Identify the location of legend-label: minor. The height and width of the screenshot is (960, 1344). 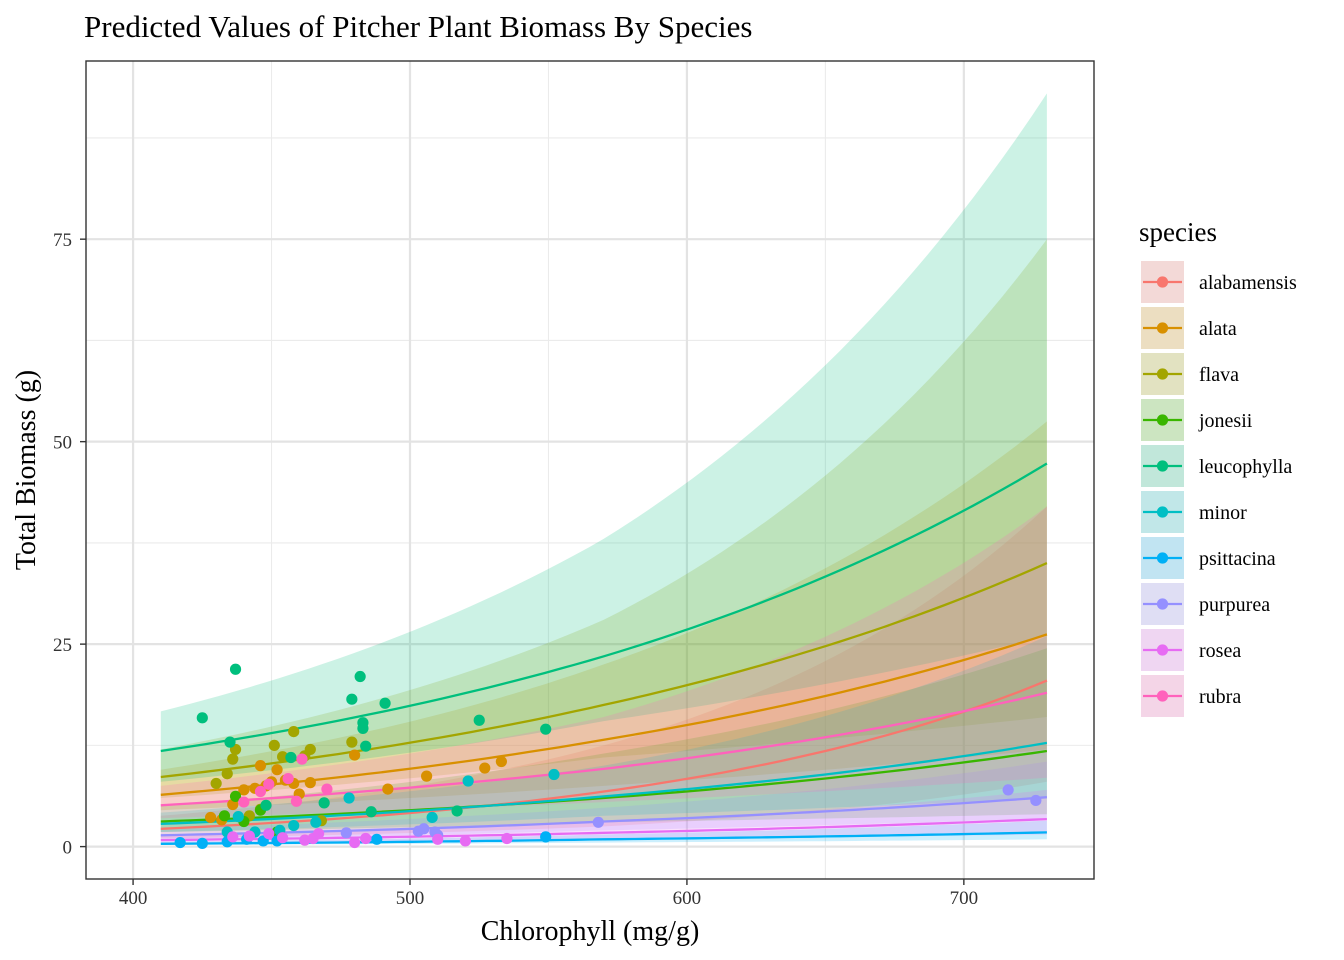
(1223, 513).